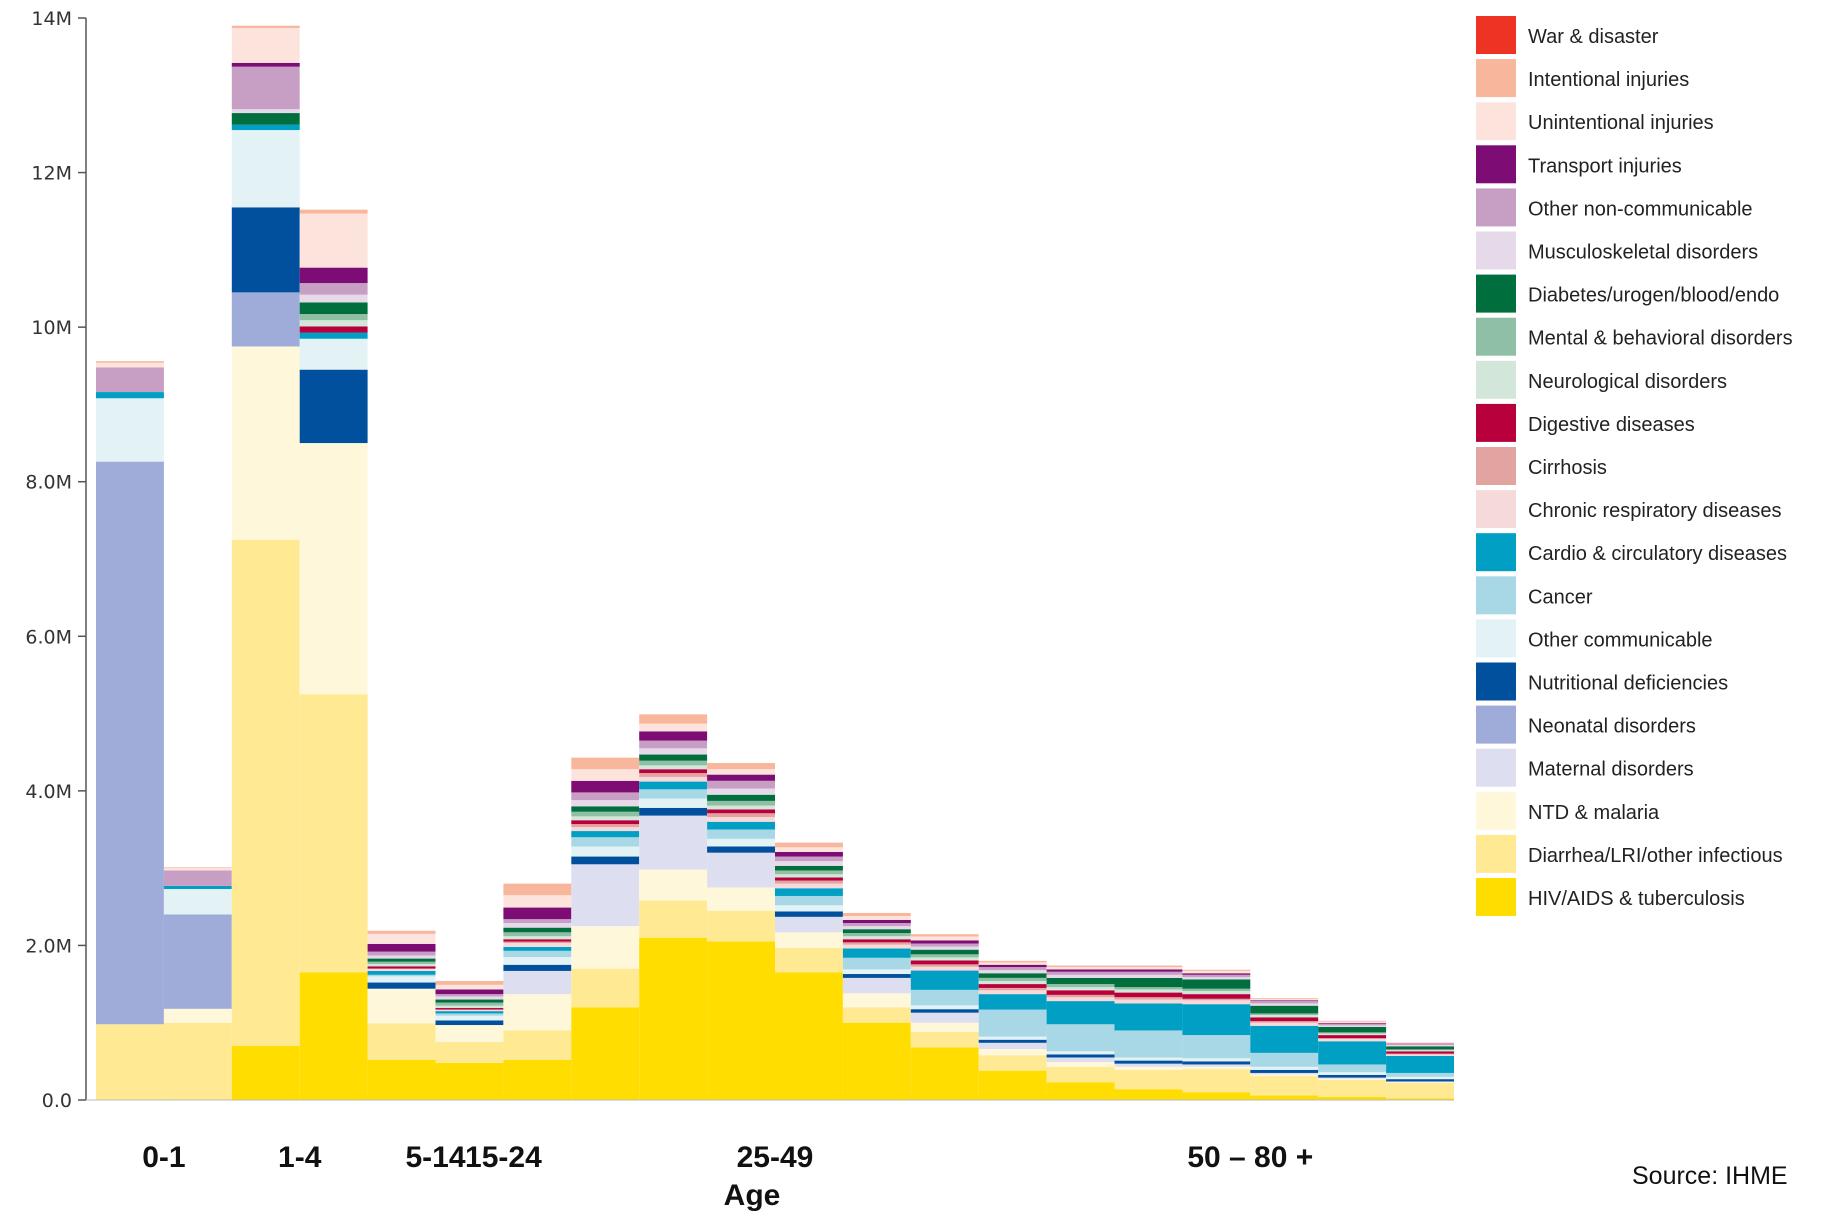  Describe the element at coordinates (503, 1157) in the screenshot. I see `x-group-label: 15-24` at that location.